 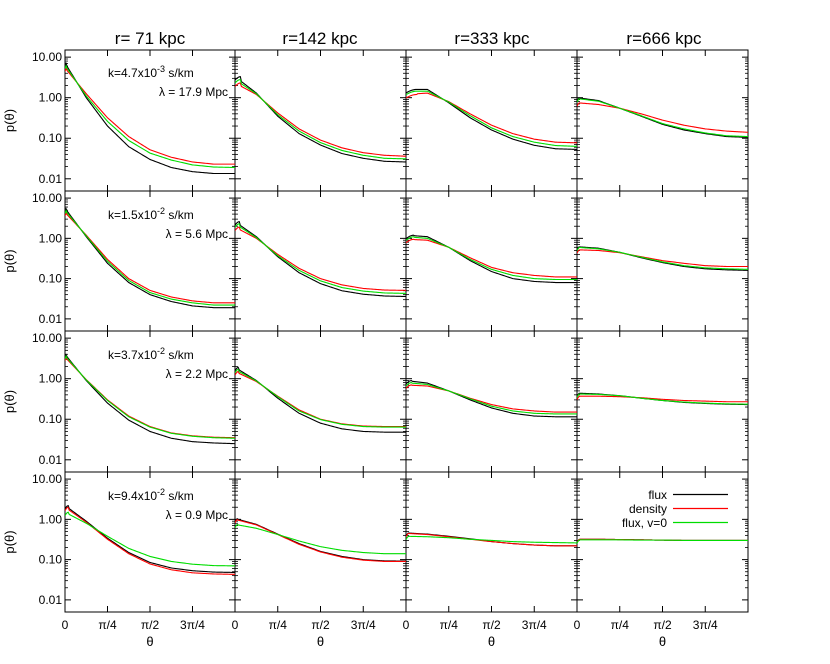 I want to click on panel-r3-c2, so click(x=320, y=401).